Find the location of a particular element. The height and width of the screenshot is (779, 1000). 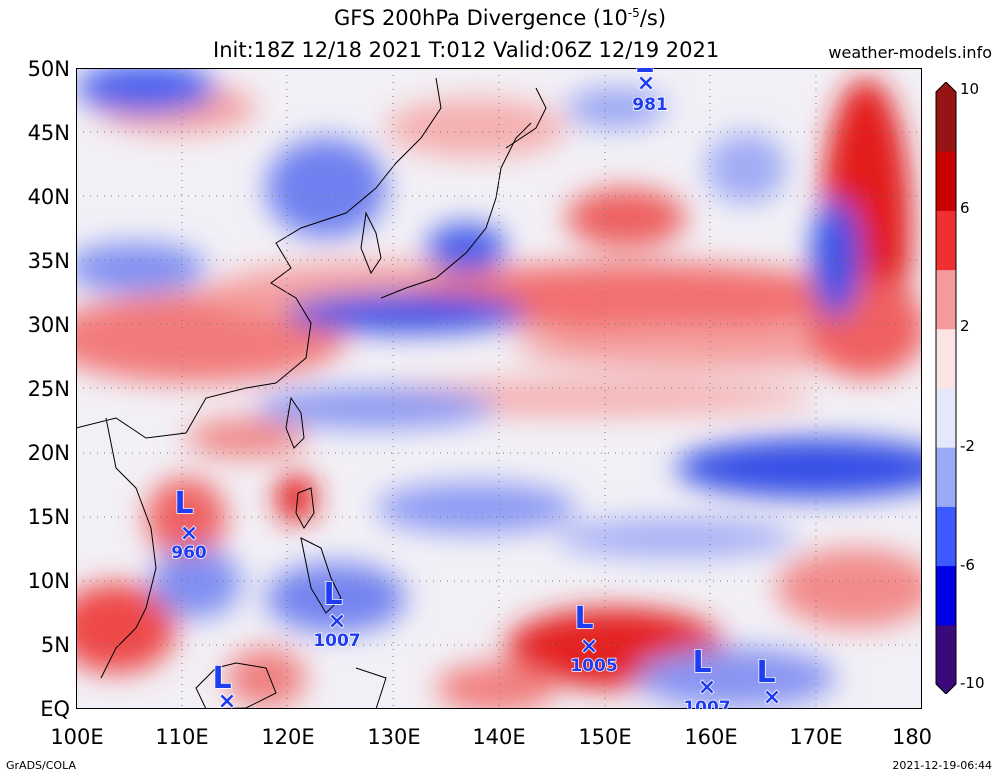

lon-label: 120E is located at coordinates (288, 737).